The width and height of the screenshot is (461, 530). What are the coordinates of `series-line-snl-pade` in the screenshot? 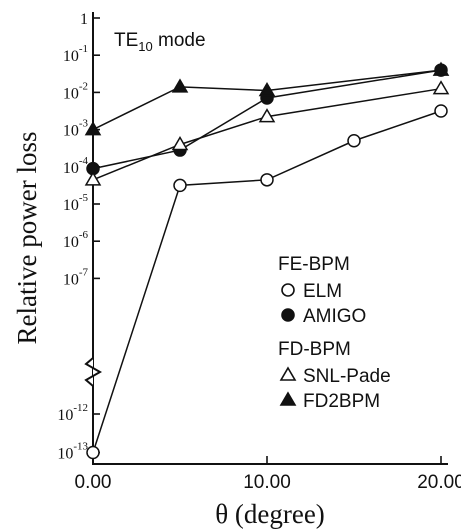 It's located at (267, 134).